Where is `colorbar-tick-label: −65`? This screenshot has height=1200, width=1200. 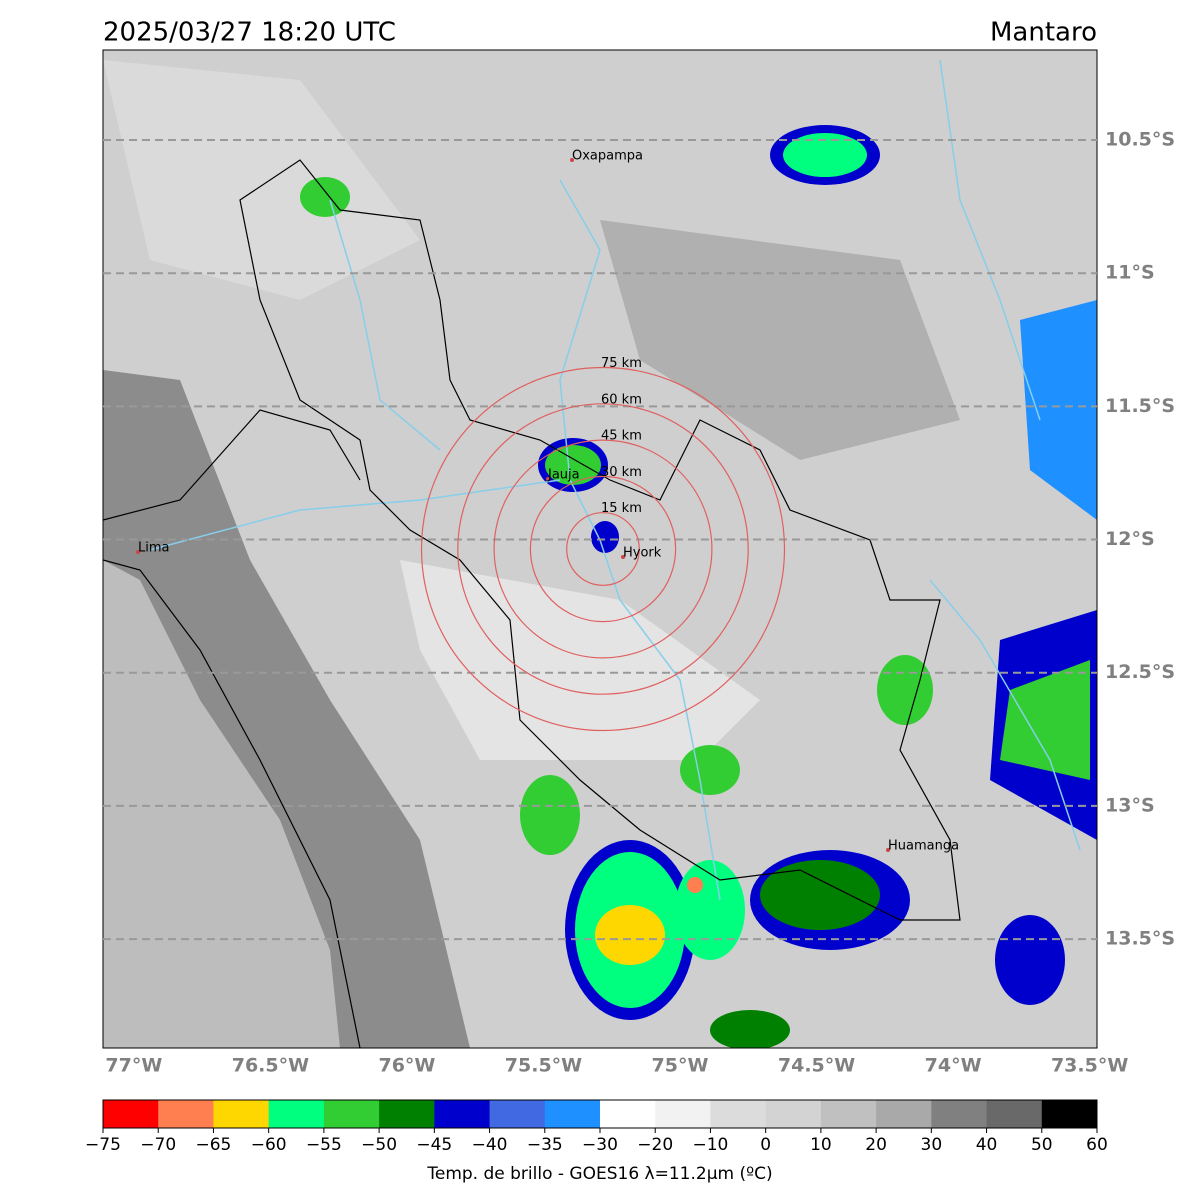 colorbar-tick-label: −65 is located at coordinates (213, 1145).